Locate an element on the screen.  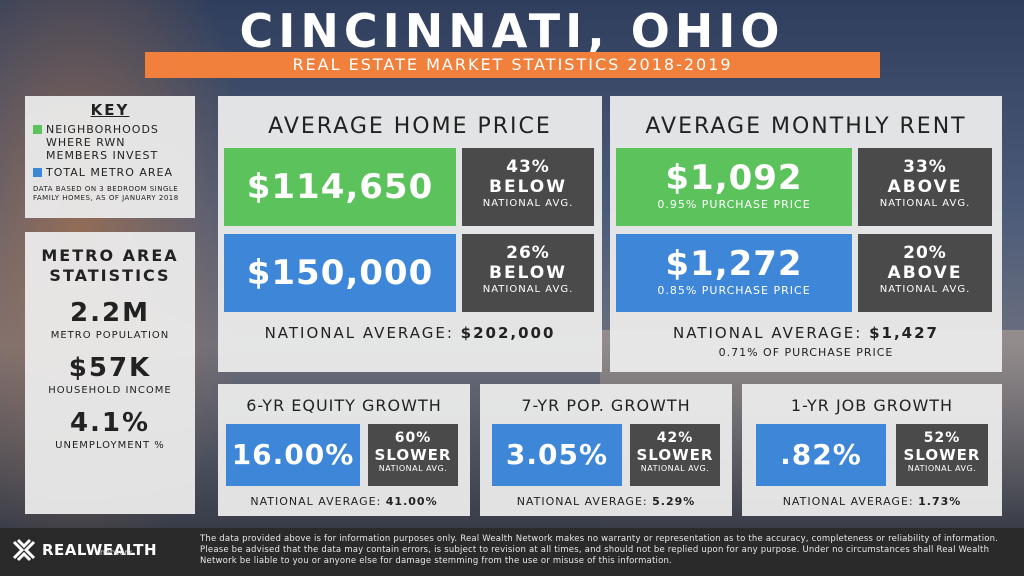
metro-rent-compare-box: 20% ABOVE NATIONAL AVG. is located at coordinates (925, 273).